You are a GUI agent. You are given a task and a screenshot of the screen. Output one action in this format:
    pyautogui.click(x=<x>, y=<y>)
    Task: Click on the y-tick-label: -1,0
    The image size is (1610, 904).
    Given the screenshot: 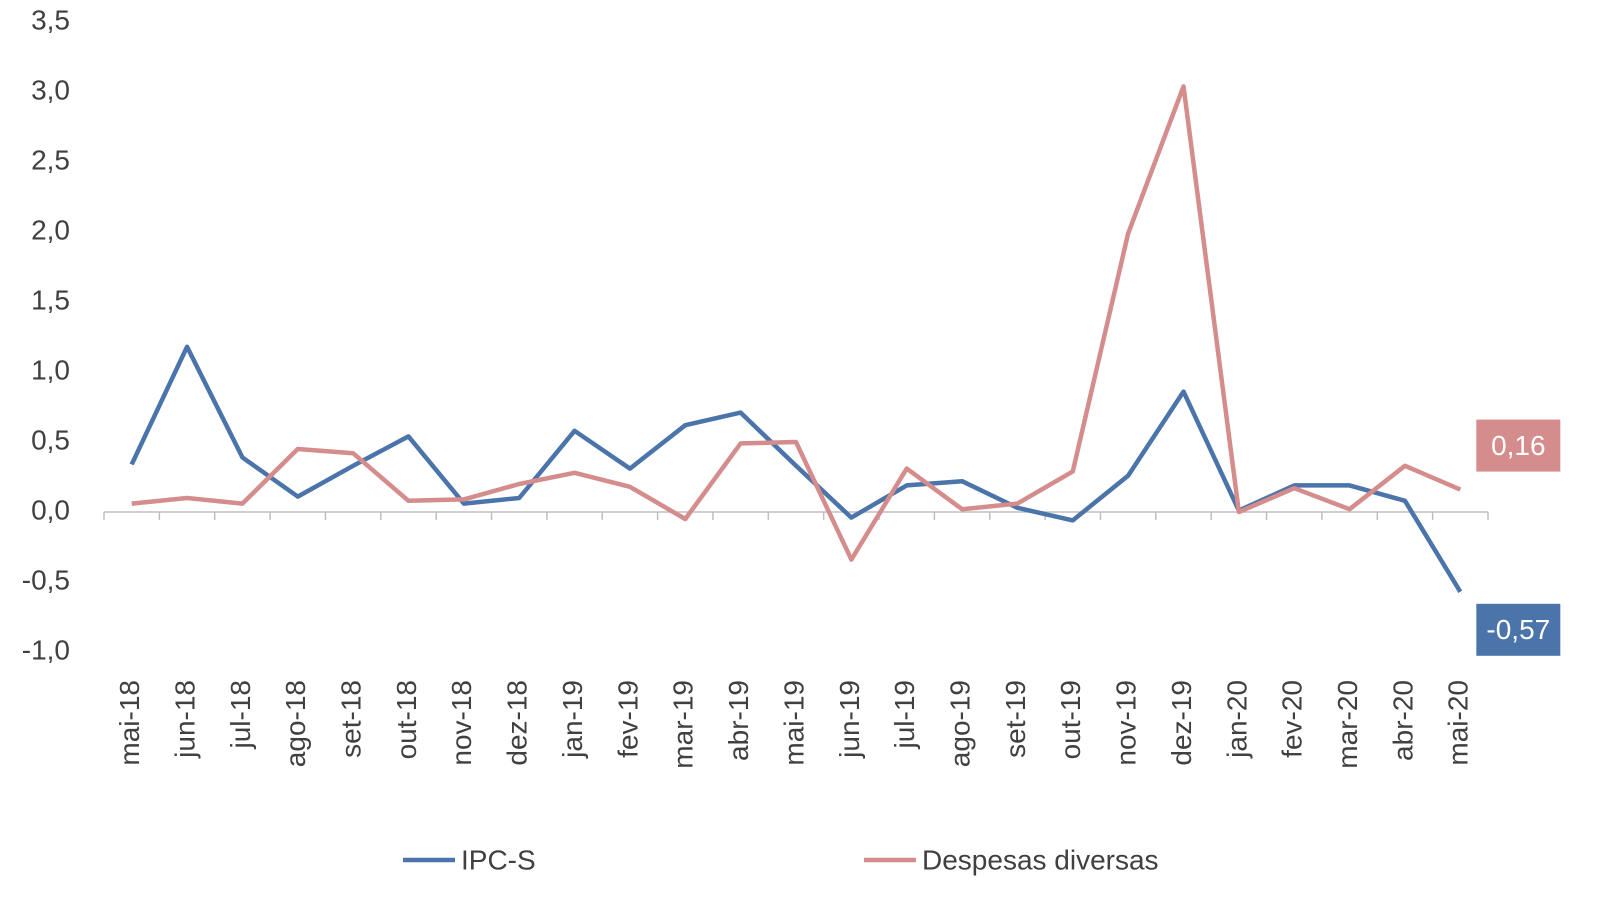 What is the action you would take?
    pyautogui.click(x=46, y=649)
    